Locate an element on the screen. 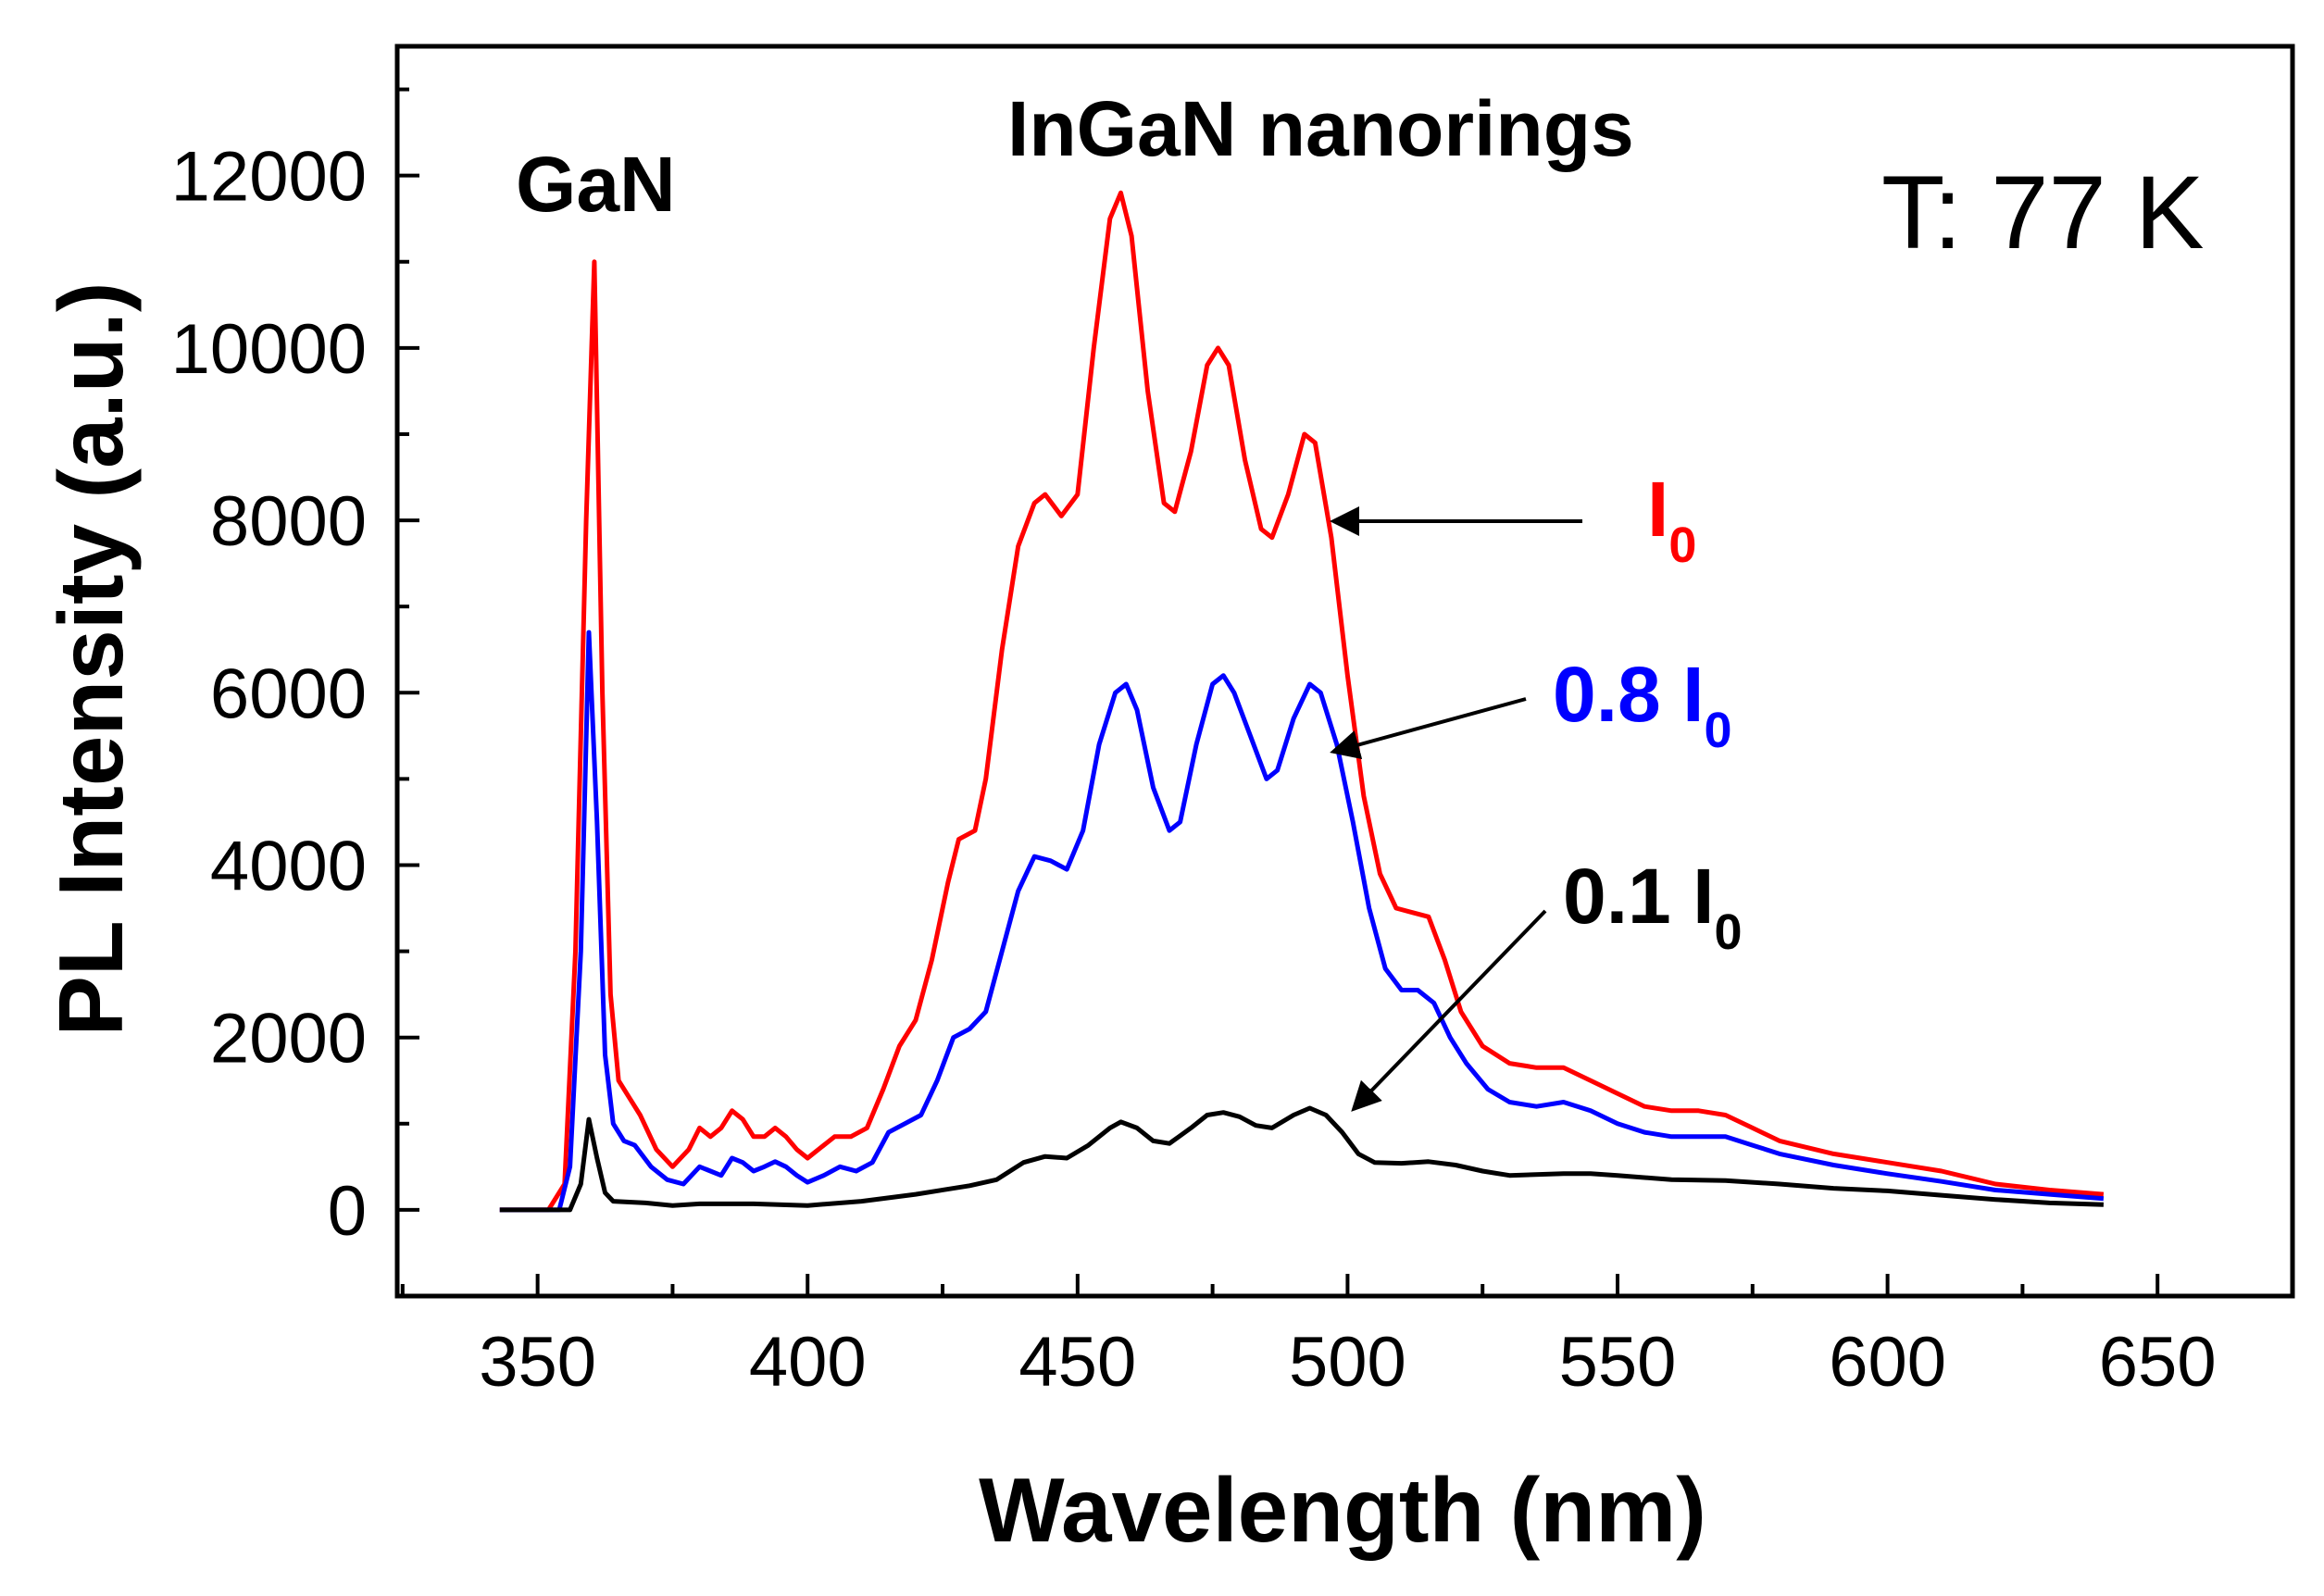  series-label-2: 0.1 I0 is located at coordinates (1653, 906).